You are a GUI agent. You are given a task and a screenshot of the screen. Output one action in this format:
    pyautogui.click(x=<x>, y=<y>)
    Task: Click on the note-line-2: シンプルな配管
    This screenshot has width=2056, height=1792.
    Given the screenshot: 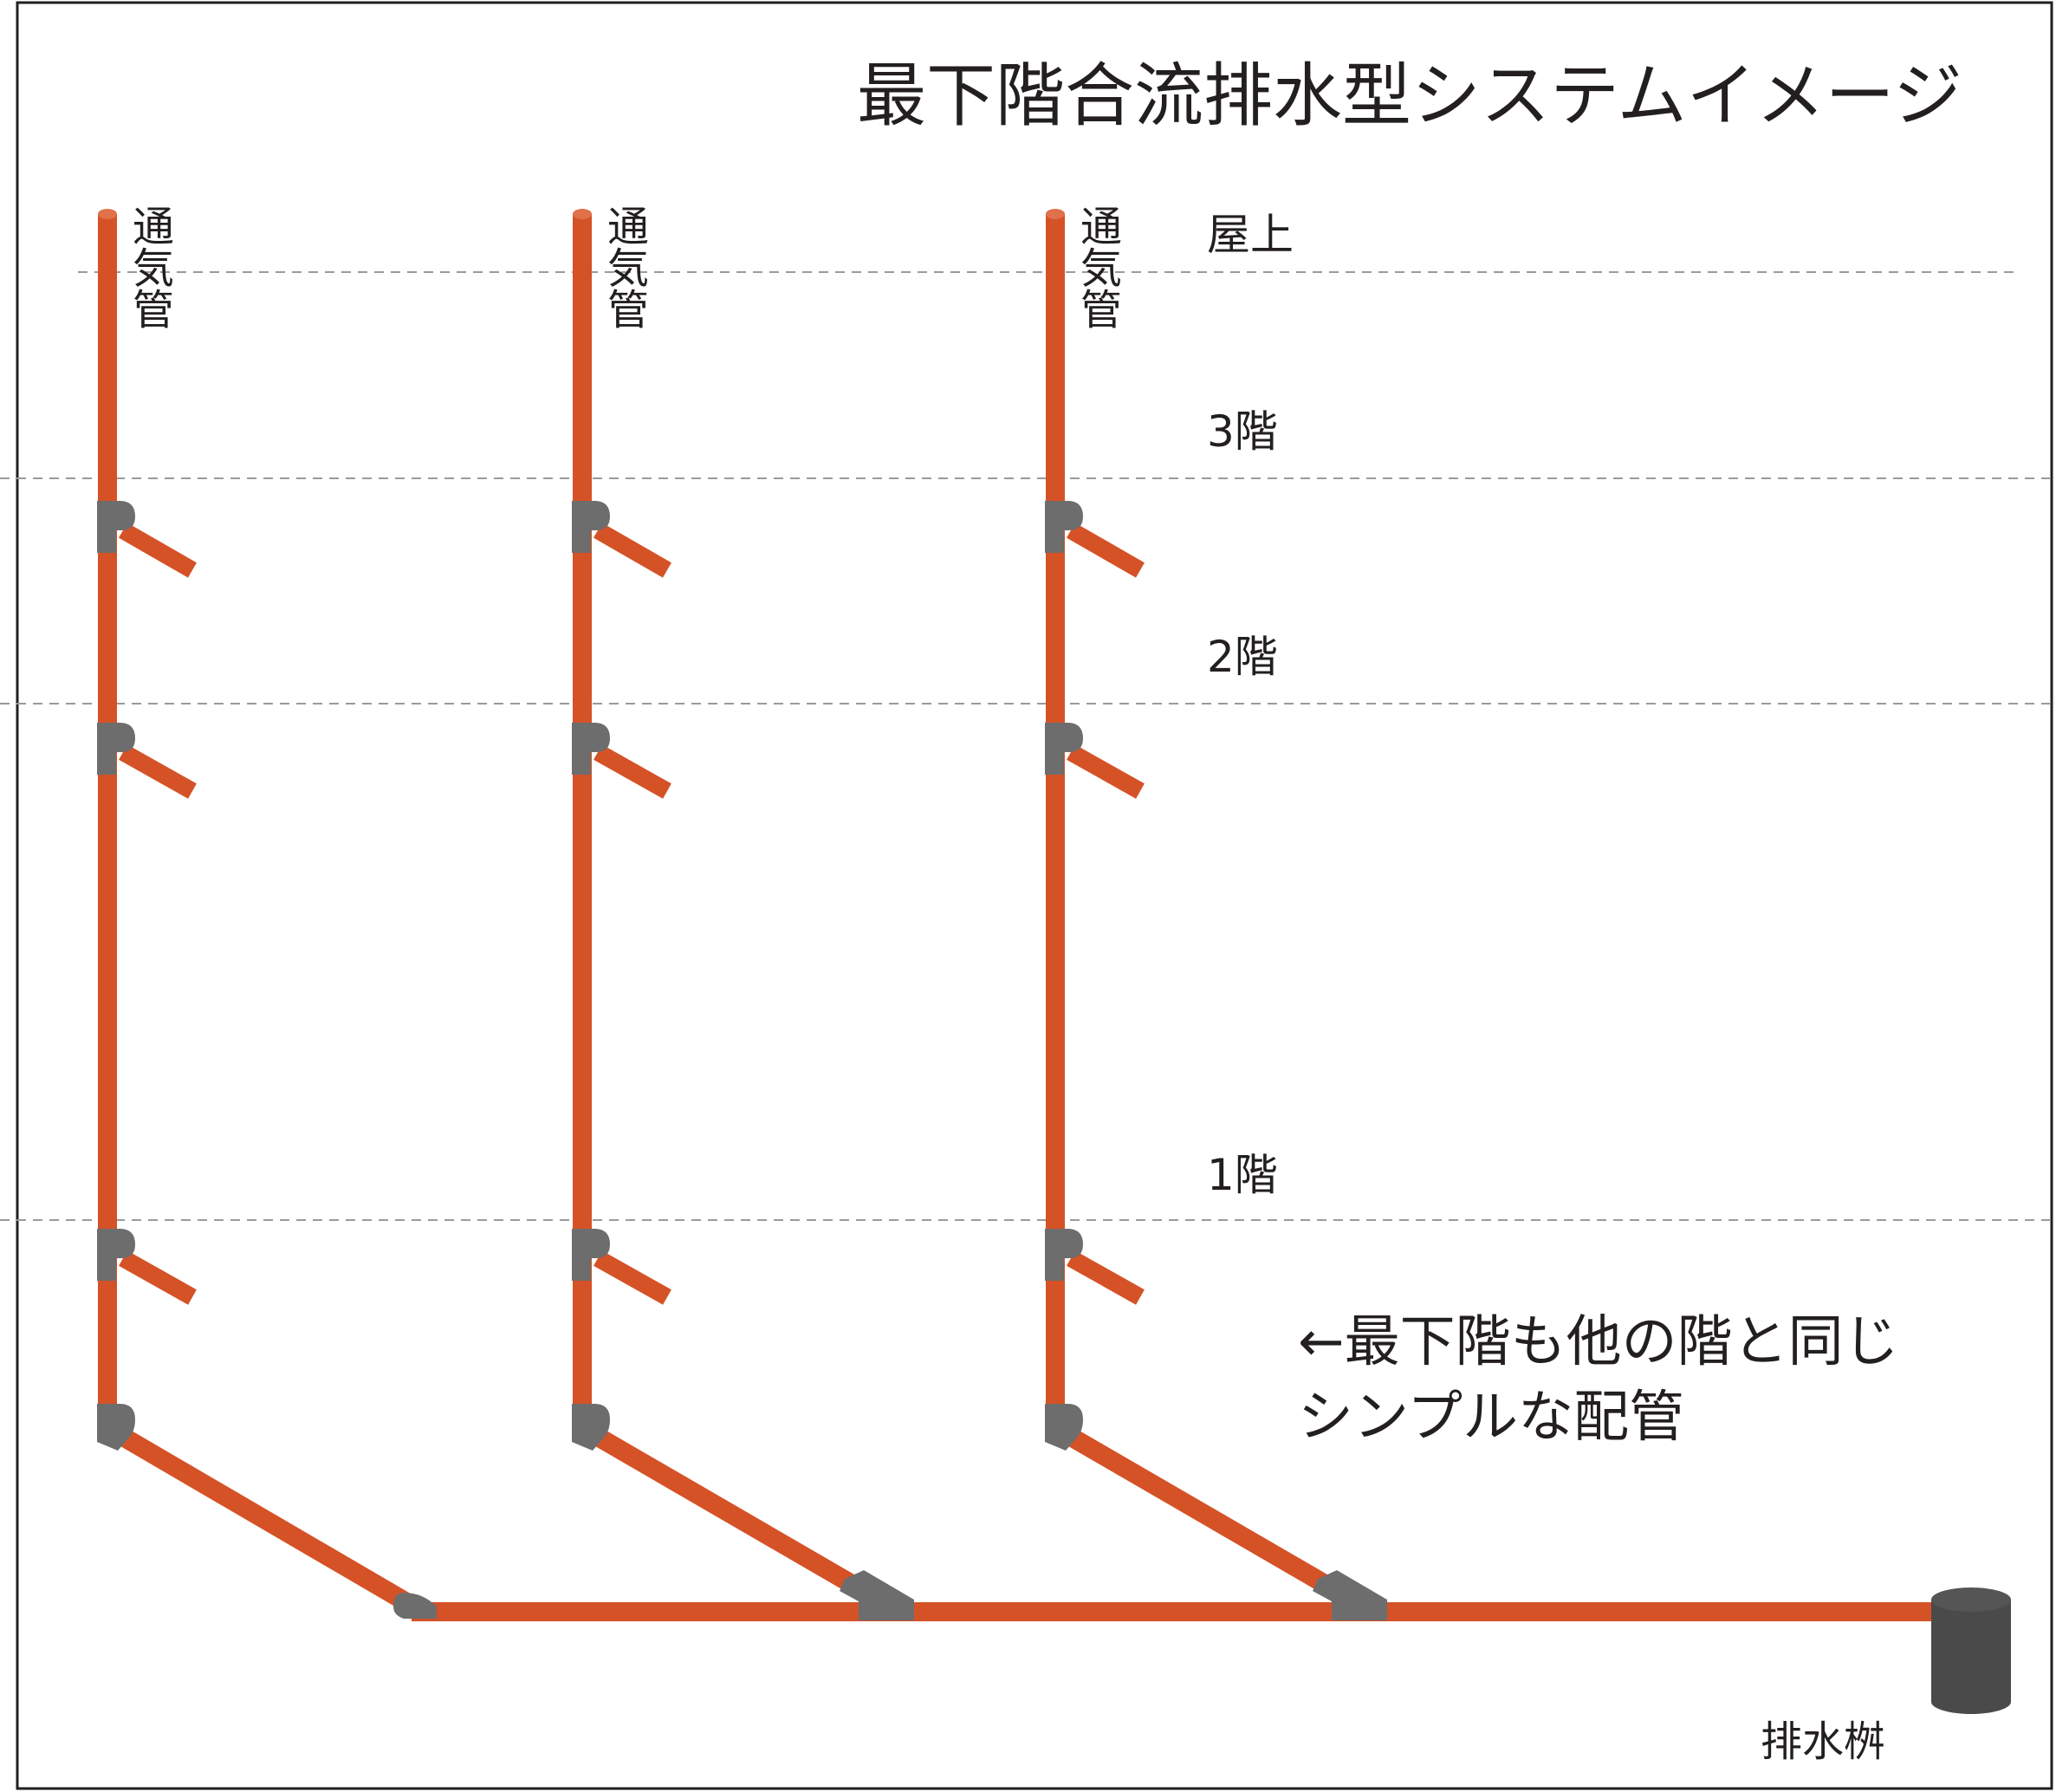 What is the action you would take?
    pyautogui.click(x=1491, y=1418)
    